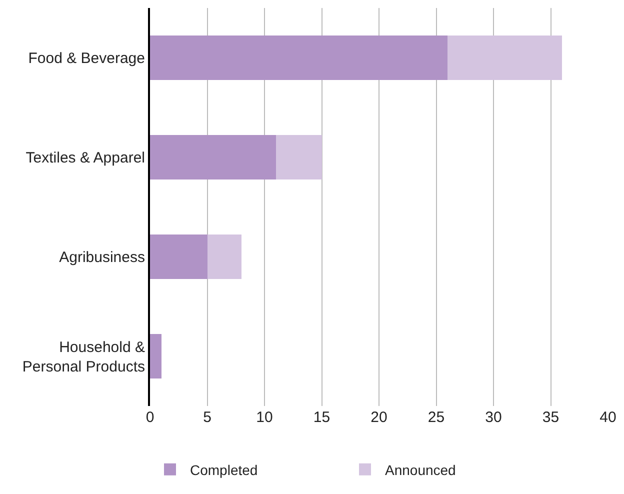 The width and height of the screenshot is (624, 494). I want to click on x-tick-label: 25, so click(436, 417).